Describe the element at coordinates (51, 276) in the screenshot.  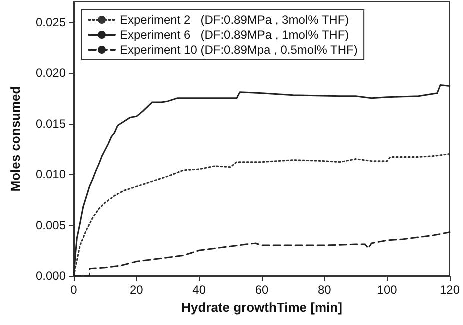
I see `y-tick-label: 0.000` at that location.